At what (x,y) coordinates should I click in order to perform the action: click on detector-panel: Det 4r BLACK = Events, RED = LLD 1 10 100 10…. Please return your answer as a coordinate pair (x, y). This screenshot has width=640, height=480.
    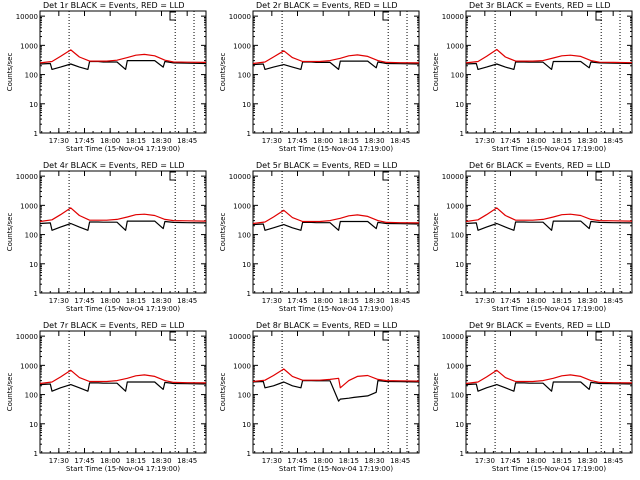
    Looking at the image, I should click on (106, 237).